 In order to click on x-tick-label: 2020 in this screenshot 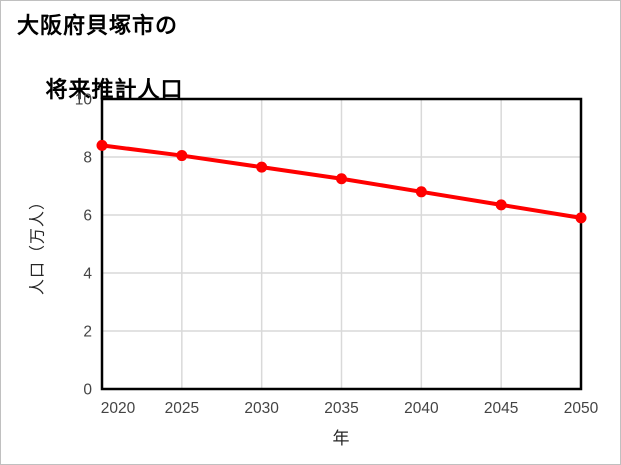, I will do `click(118, 408)`.